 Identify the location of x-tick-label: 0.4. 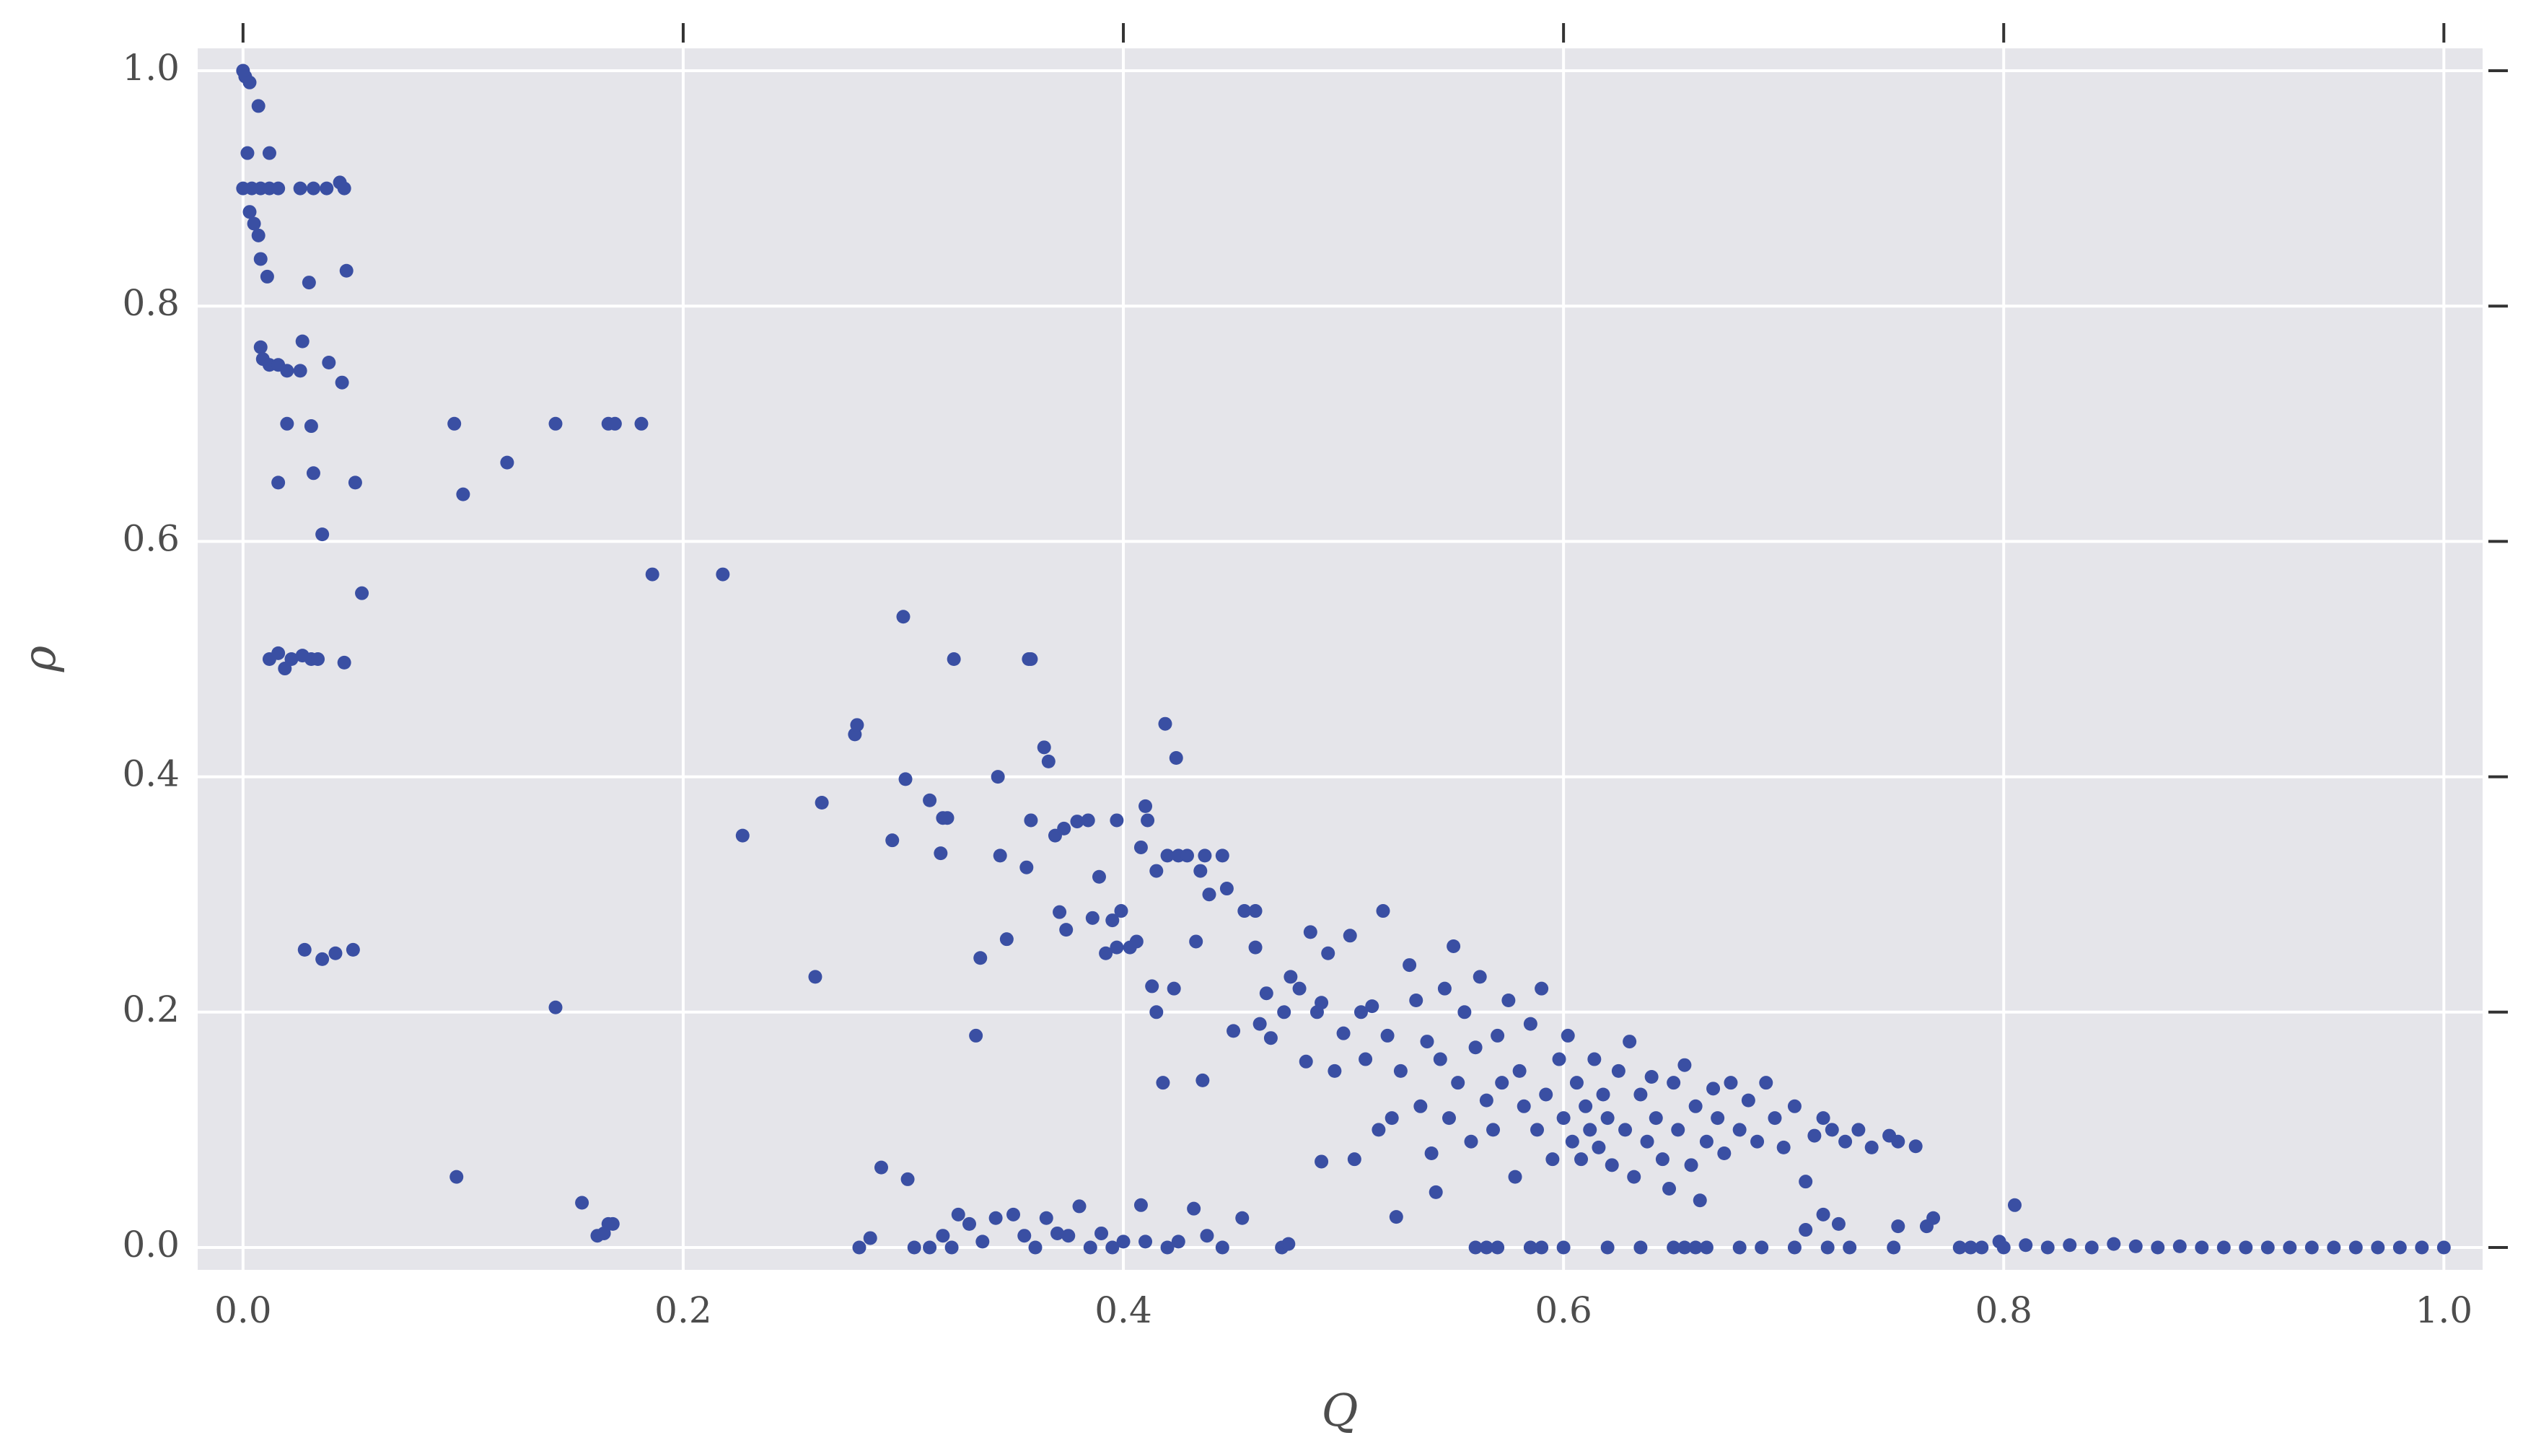
(1123, 1310).